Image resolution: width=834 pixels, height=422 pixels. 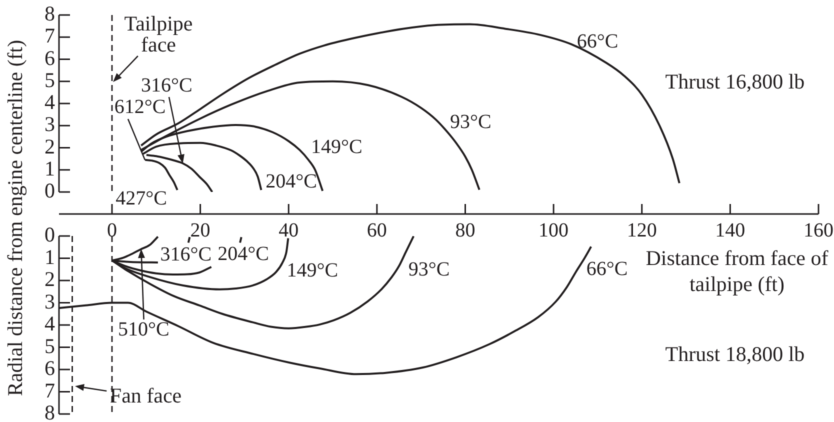 What do you see at coordinates (735, 354) in the screenshot?
I see `annotation: Thrust 18,800 lb` at bounding box center [735, 354].